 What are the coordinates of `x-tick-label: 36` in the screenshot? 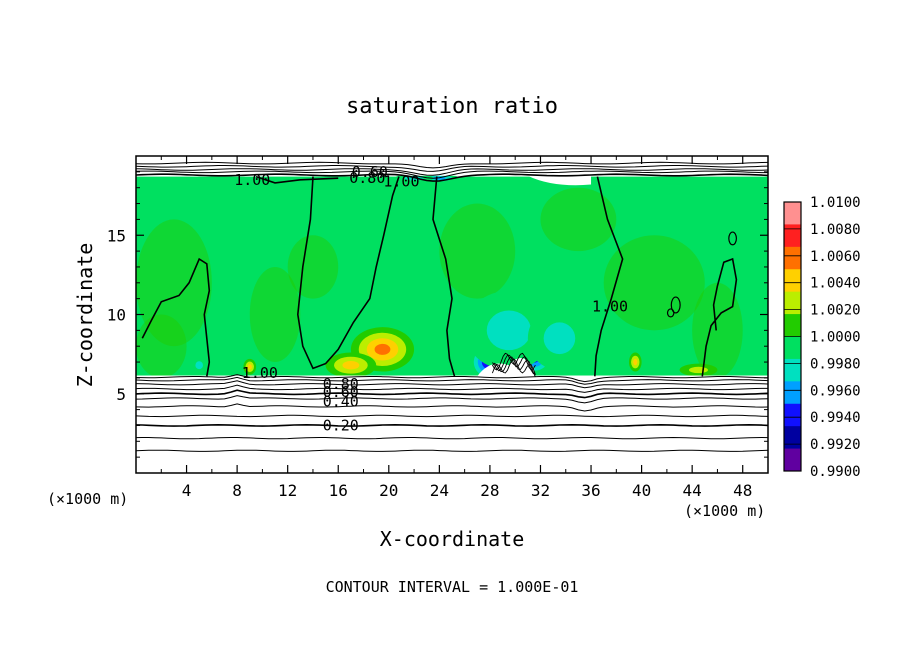 It's located at (590, 490).